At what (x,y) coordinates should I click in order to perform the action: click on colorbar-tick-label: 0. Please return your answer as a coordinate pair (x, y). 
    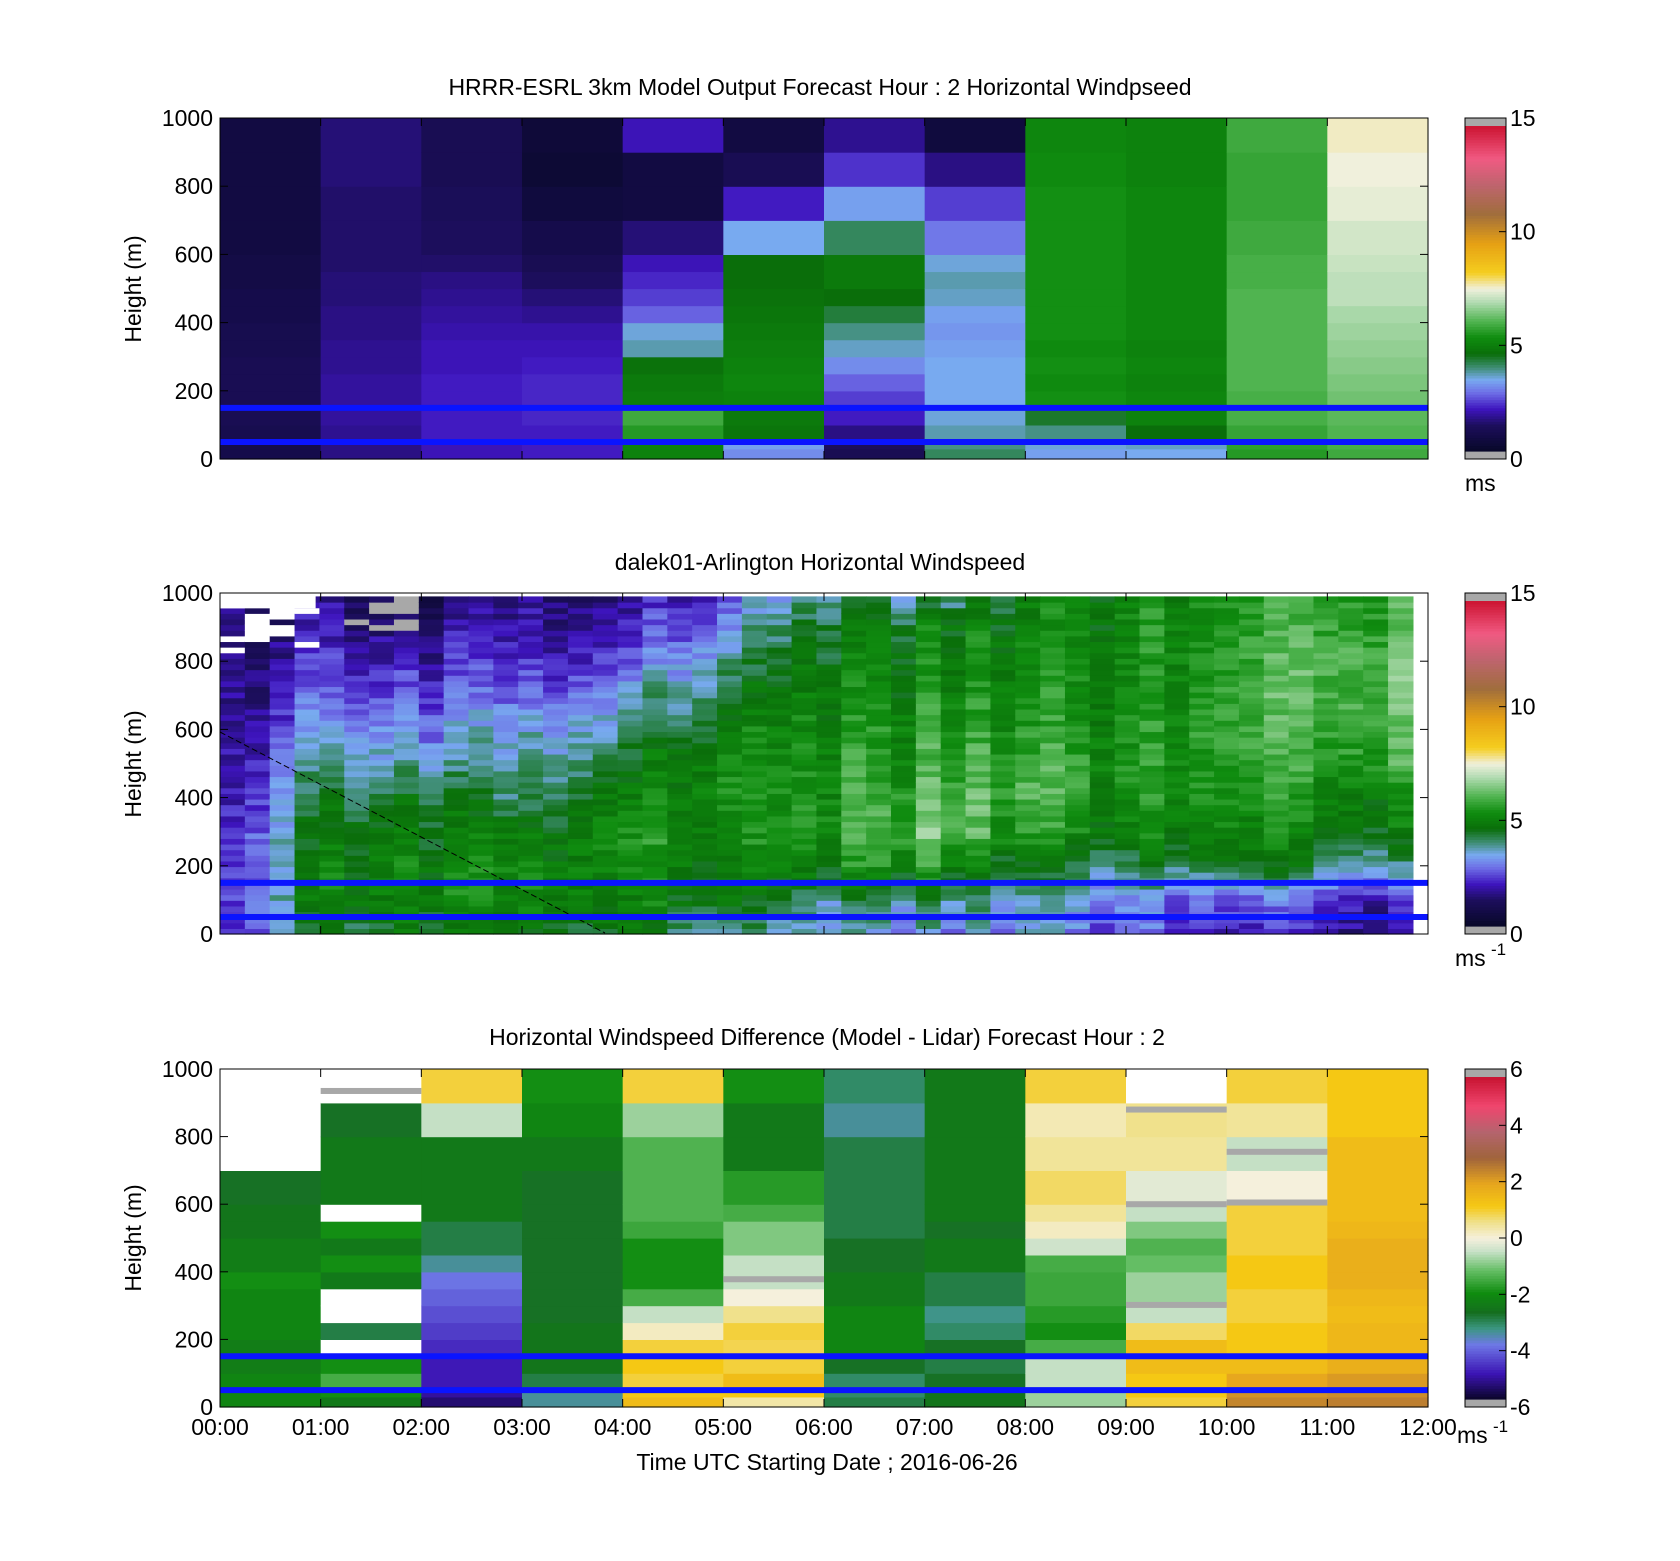
    Looking at the image, I should click on (1516, 459).